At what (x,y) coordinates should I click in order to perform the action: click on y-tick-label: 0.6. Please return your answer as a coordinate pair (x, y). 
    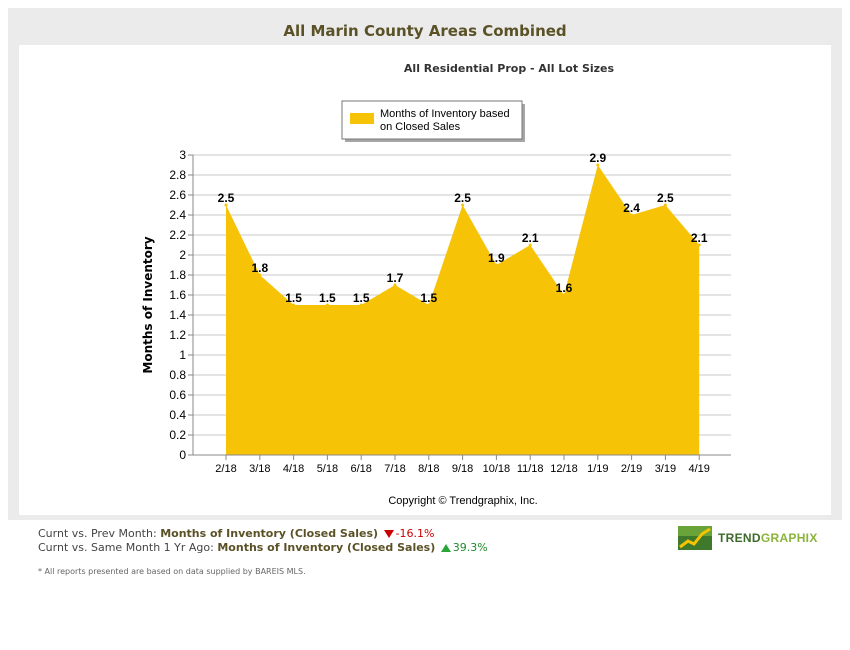
    Looking at the image, I should click on (177, 395).